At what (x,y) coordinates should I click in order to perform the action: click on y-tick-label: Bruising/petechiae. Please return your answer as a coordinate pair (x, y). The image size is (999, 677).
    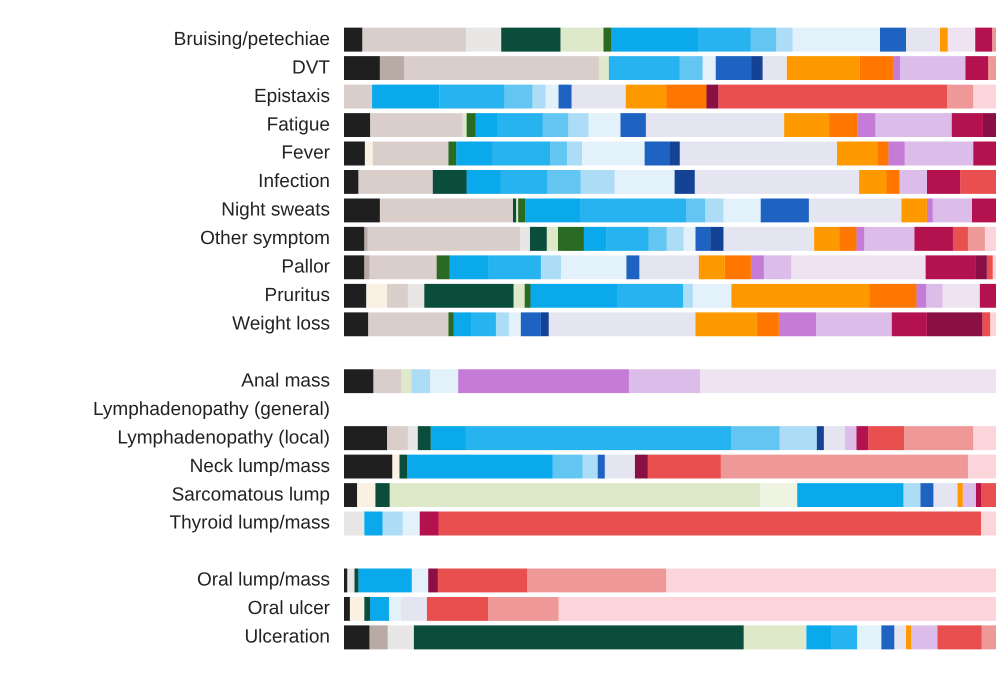
    Looking at the image, I should click on (252, 39).